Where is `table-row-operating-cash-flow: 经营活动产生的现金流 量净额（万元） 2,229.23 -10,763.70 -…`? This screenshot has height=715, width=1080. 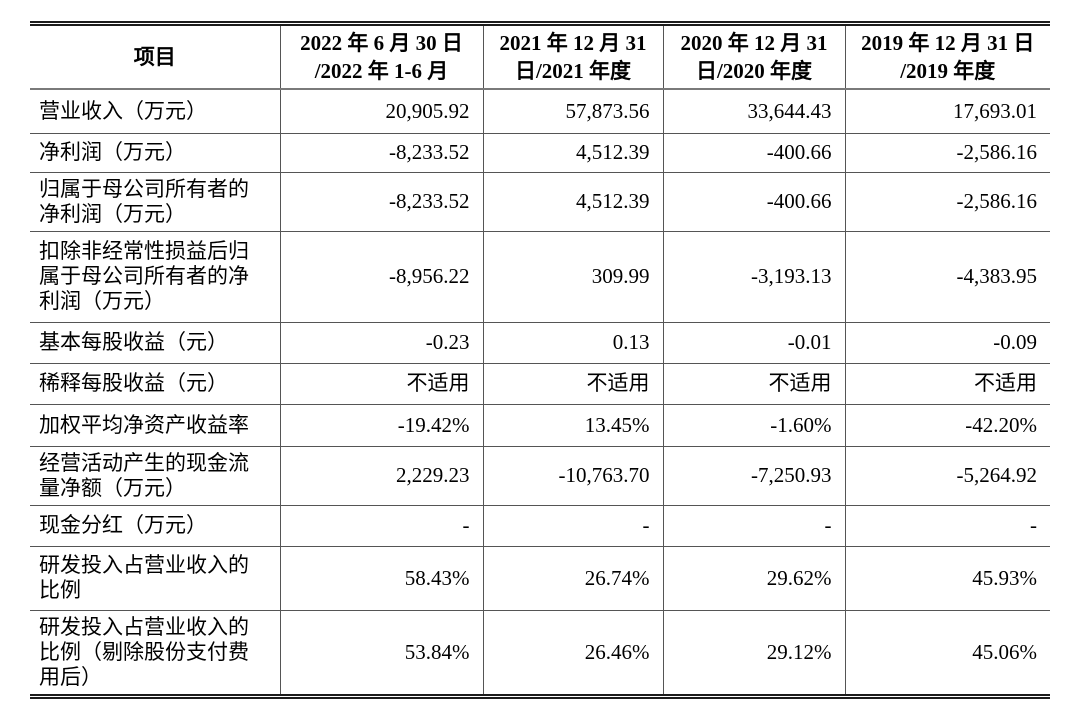
table-row-operating-cash-flow: 经营活动产生的现金流 量净额（万元） 2,229.23 -10,763.70 -… is located at coordinates (540, 475).